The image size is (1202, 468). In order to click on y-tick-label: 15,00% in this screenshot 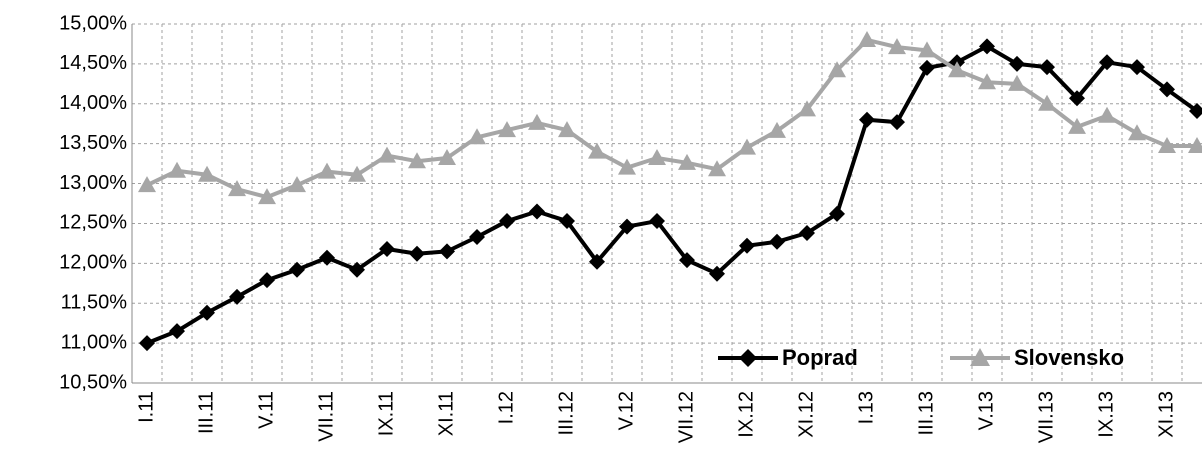, I will do `click(93, 23)`.